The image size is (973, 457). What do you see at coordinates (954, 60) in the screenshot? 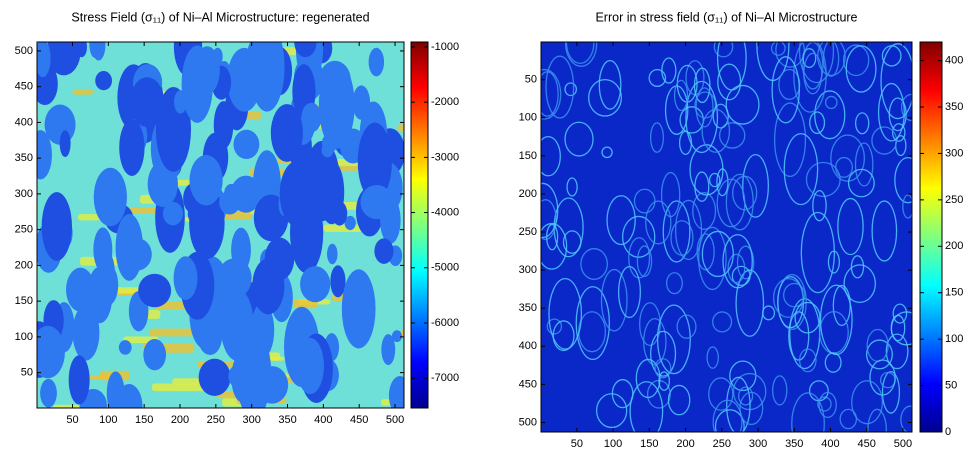
I see `colorbar-tick-label: 400` at bounding box center [954, 60].